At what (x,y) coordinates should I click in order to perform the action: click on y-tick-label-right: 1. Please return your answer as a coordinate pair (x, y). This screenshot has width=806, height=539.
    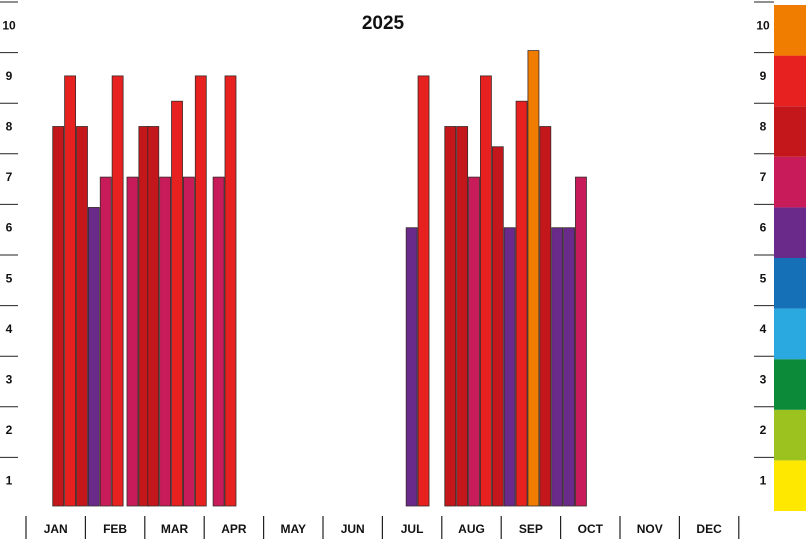
    Looking at the image, I should click on (763, 481).